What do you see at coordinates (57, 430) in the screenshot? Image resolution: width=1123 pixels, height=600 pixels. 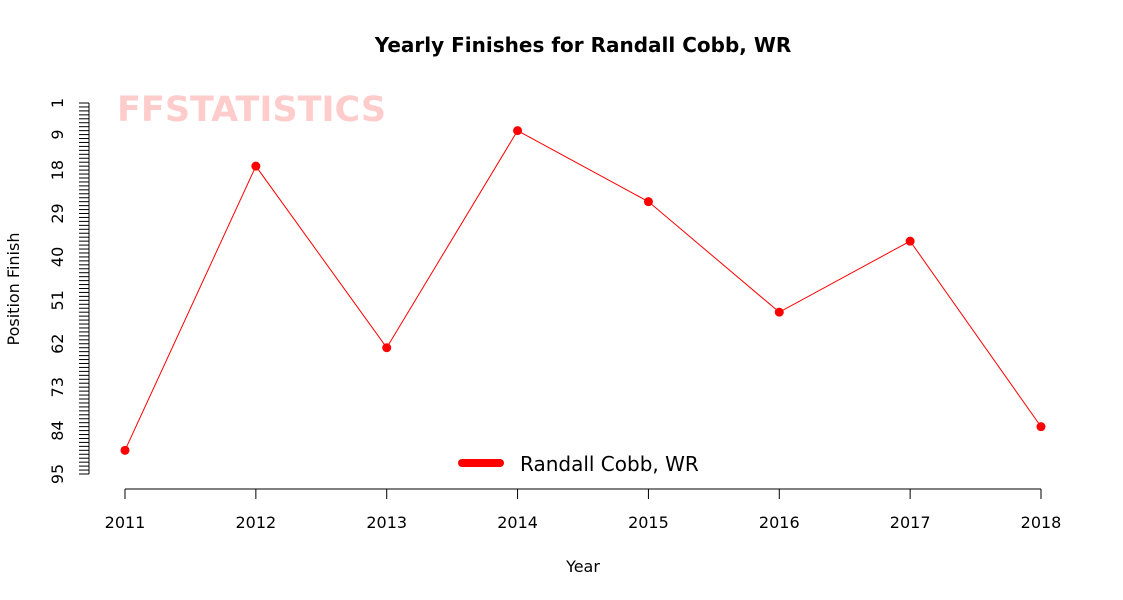 I see `y-tick-label: 84` at bounding box center [57, 430].